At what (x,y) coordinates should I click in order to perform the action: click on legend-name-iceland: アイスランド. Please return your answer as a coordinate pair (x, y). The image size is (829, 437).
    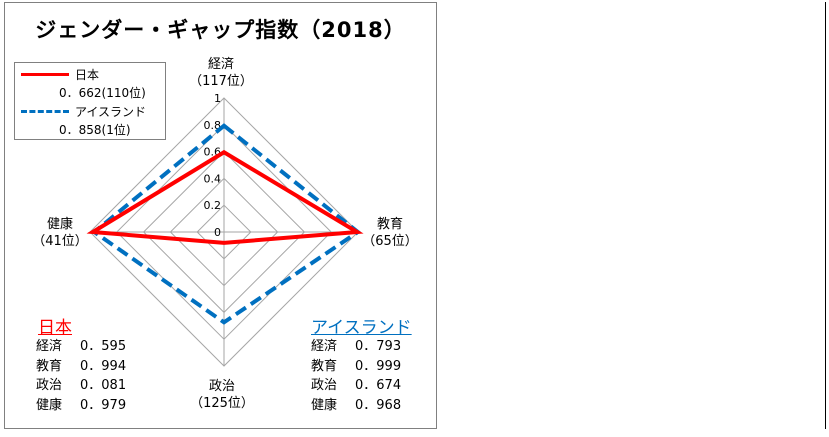
    Looking at the image, I should click on (111, 112).